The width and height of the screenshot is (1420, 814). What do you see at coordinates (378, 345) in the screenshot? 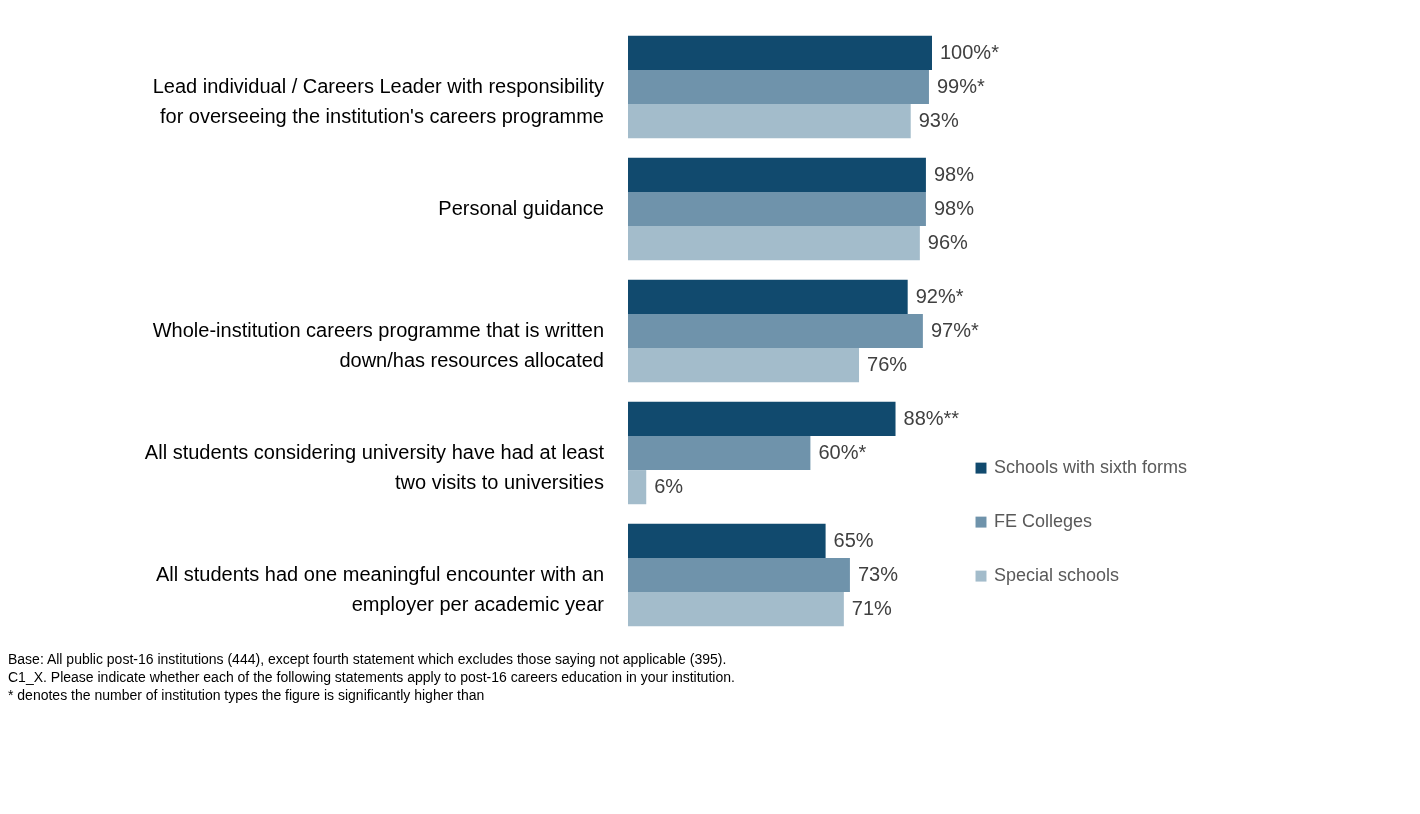
I see `y-tick-label: Whole-institution careers programme that is written down/has resources allocated` at bounding box center [378, 345].